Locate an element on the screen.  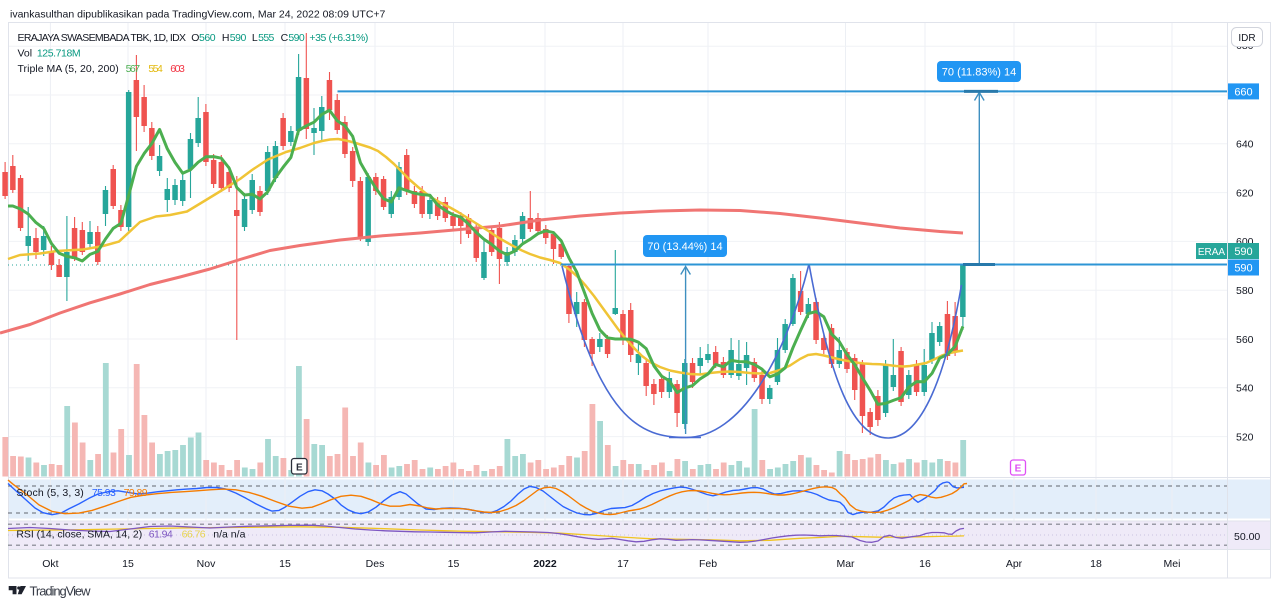
svg-text:ERAJAYA SWASEMBADA TBK, 1D, ID: ERAJAYA SWASEMBADA TBK, 1D, IDX is located at coordinates (102, 38).